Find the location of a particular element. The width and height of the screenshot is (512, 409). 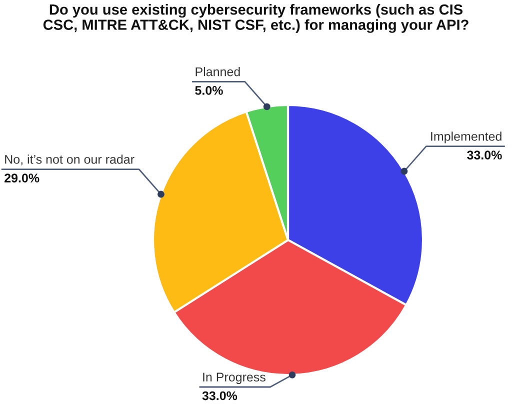

chart-title: Do you use existing cybersecurity frameworks (such as CIS CSC, MITRE ATT&CK, NIST CSF, etc.) for managing your API? is located at coordinates (255, 18).